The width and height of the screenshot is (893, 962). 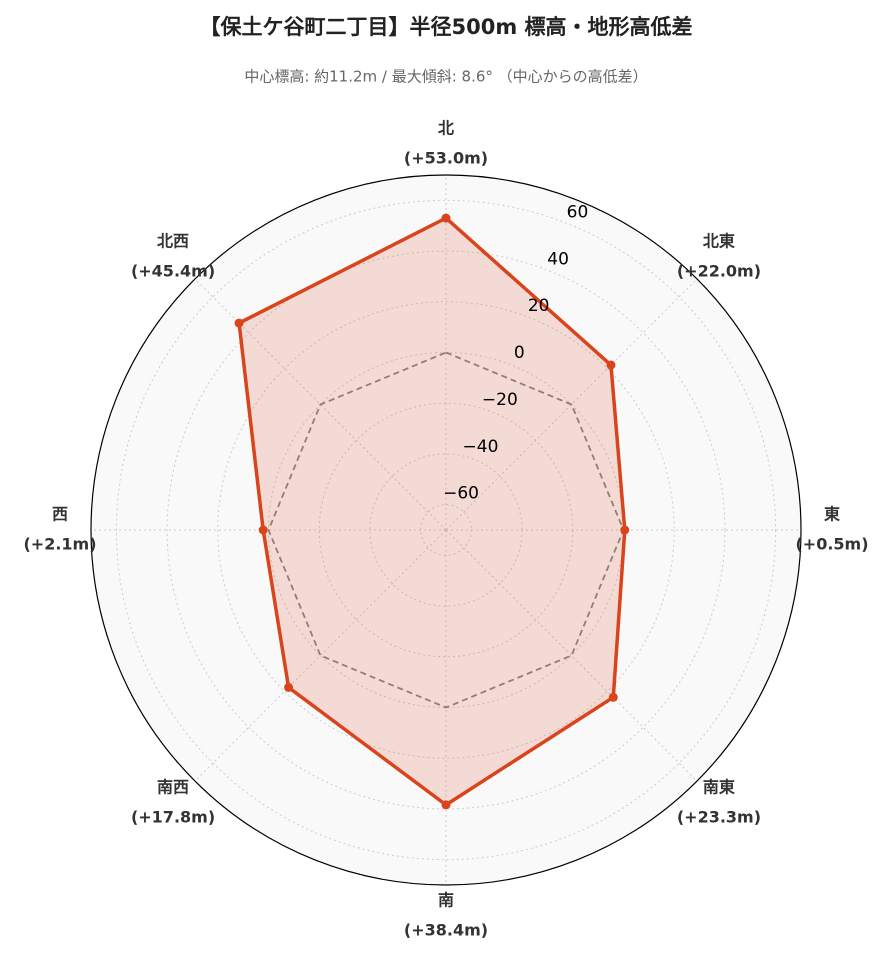 I want to click on category-label: 北西, so click(x=173, y=241).